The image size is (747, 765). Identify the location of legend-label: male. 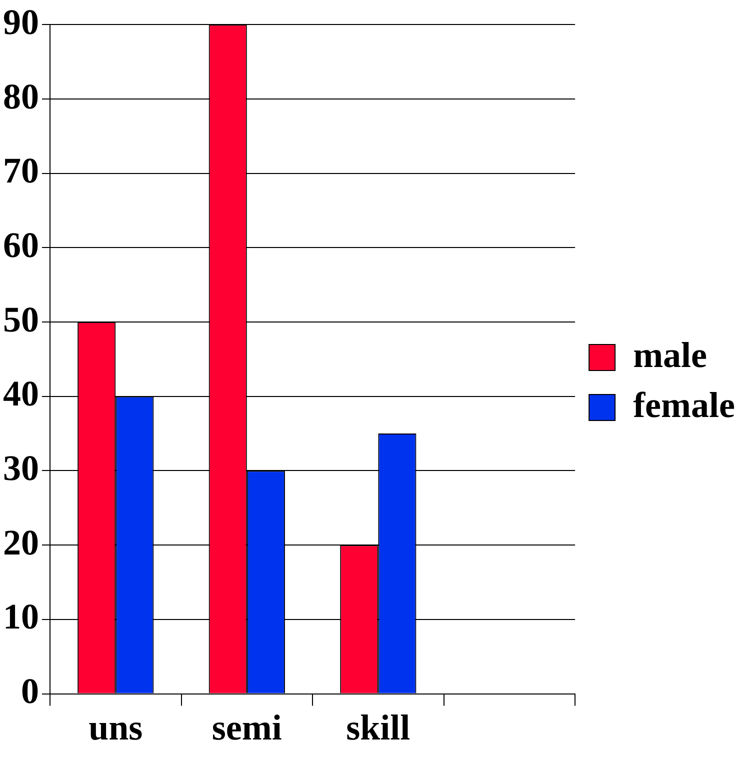
(670, 354).